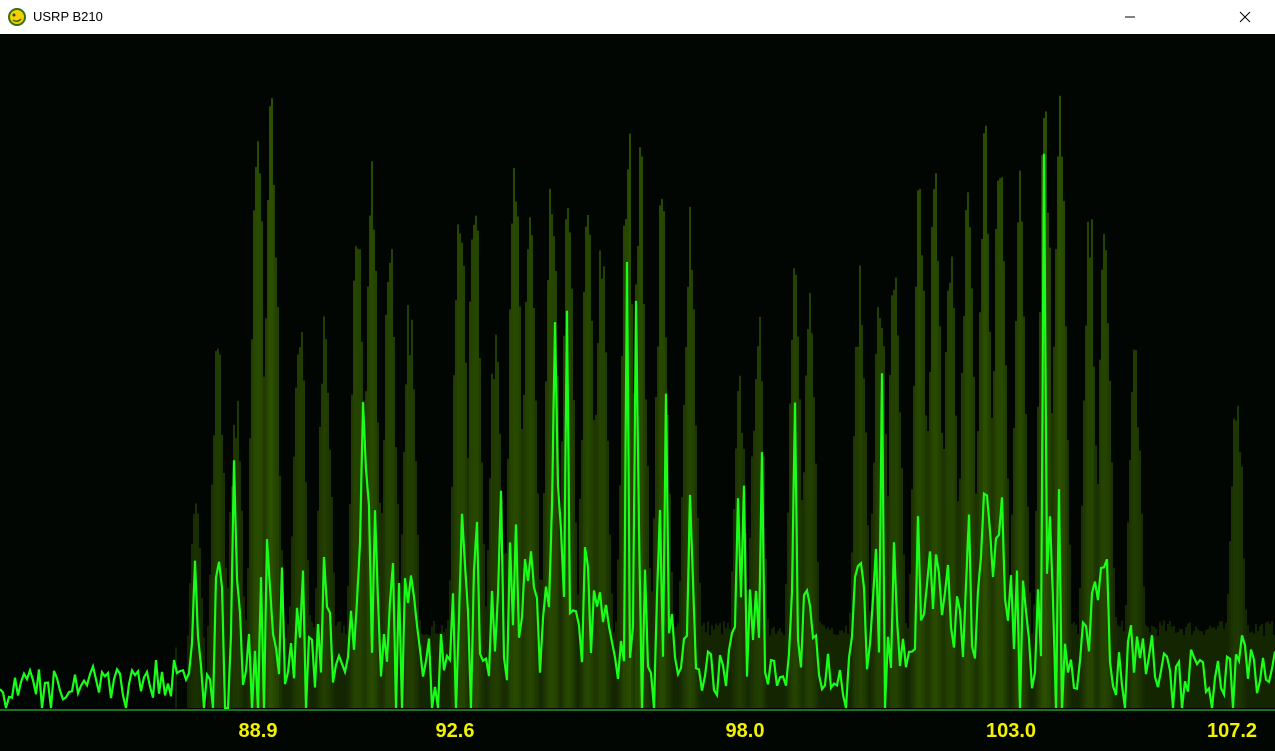  I want to click on freq-label-3: 103.0, so click(1011, 731).